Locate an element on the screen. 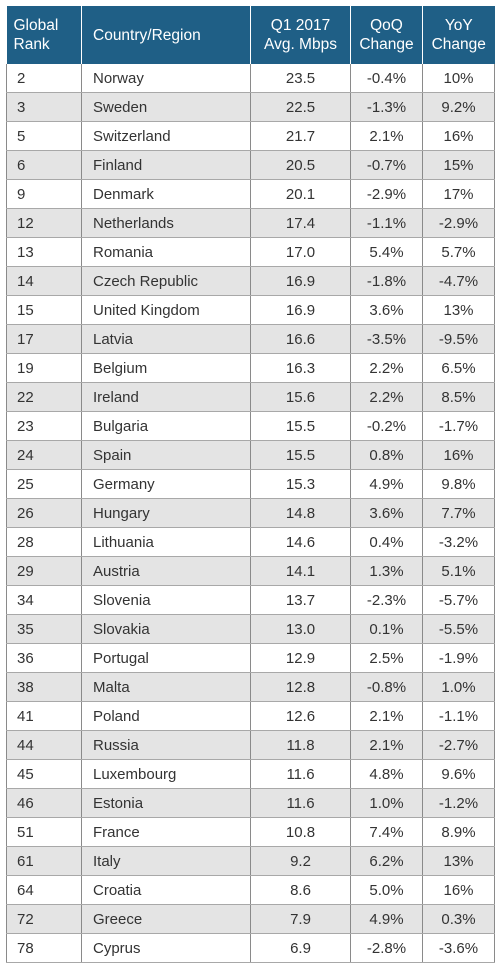 Image resolution: width=500 pixels, height=964 pixels. country-cell: Netherlands is located at coordinates (166, 223).